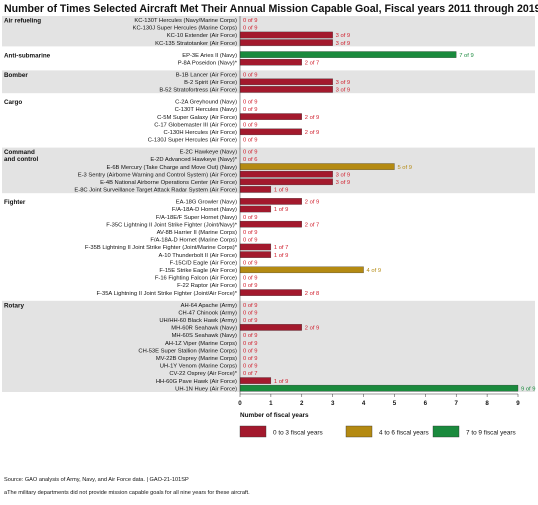  Describe the element at coordinates (208, 153) in the screenshot. I see `category-label: E-2C Hawkeye (Navy)` at that location.